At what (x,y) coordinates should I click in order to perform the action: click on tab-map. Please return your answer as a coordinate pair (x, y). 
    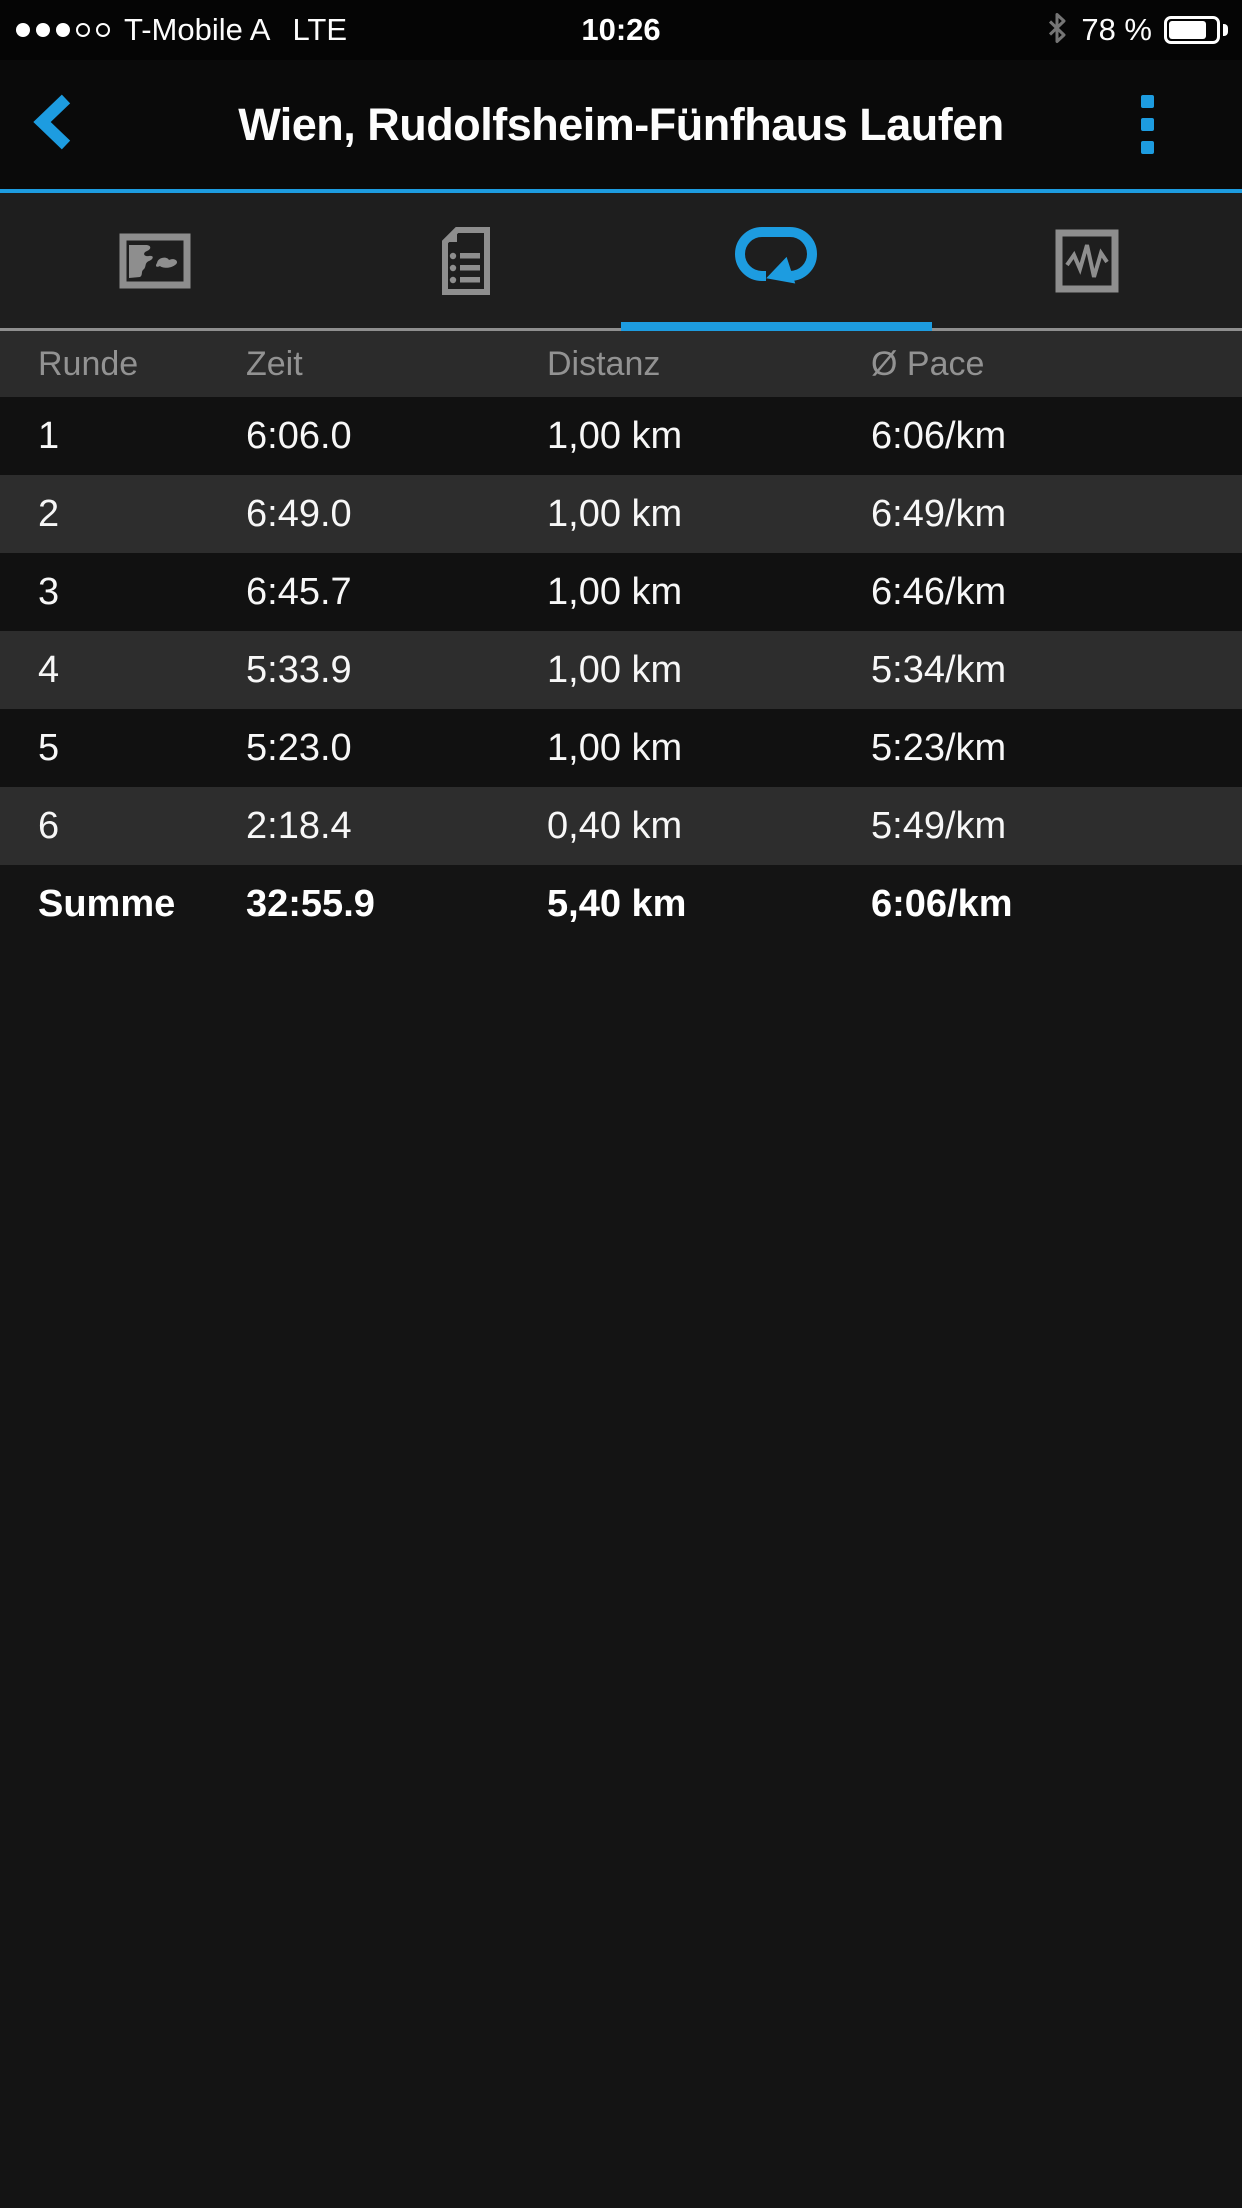
    Looking at the image, I should click on (155, 260).